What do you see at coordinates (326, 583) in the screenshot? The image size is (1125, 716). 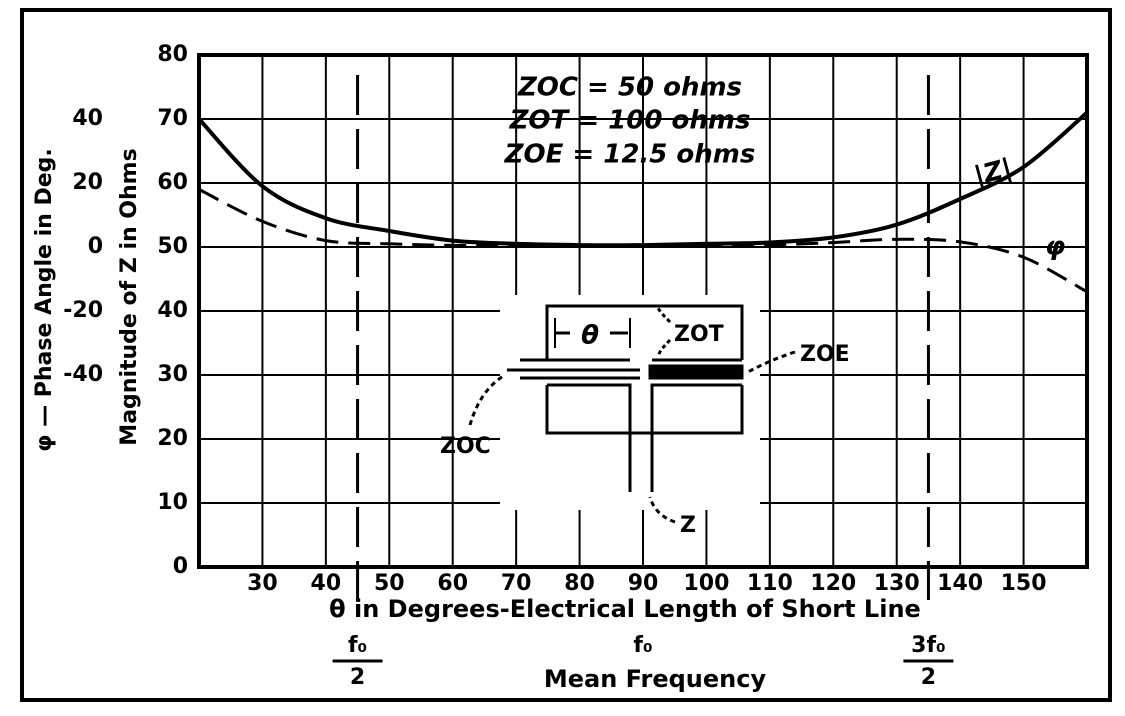 I see `x-tick-label: 40` at bounding box center [326, 583].